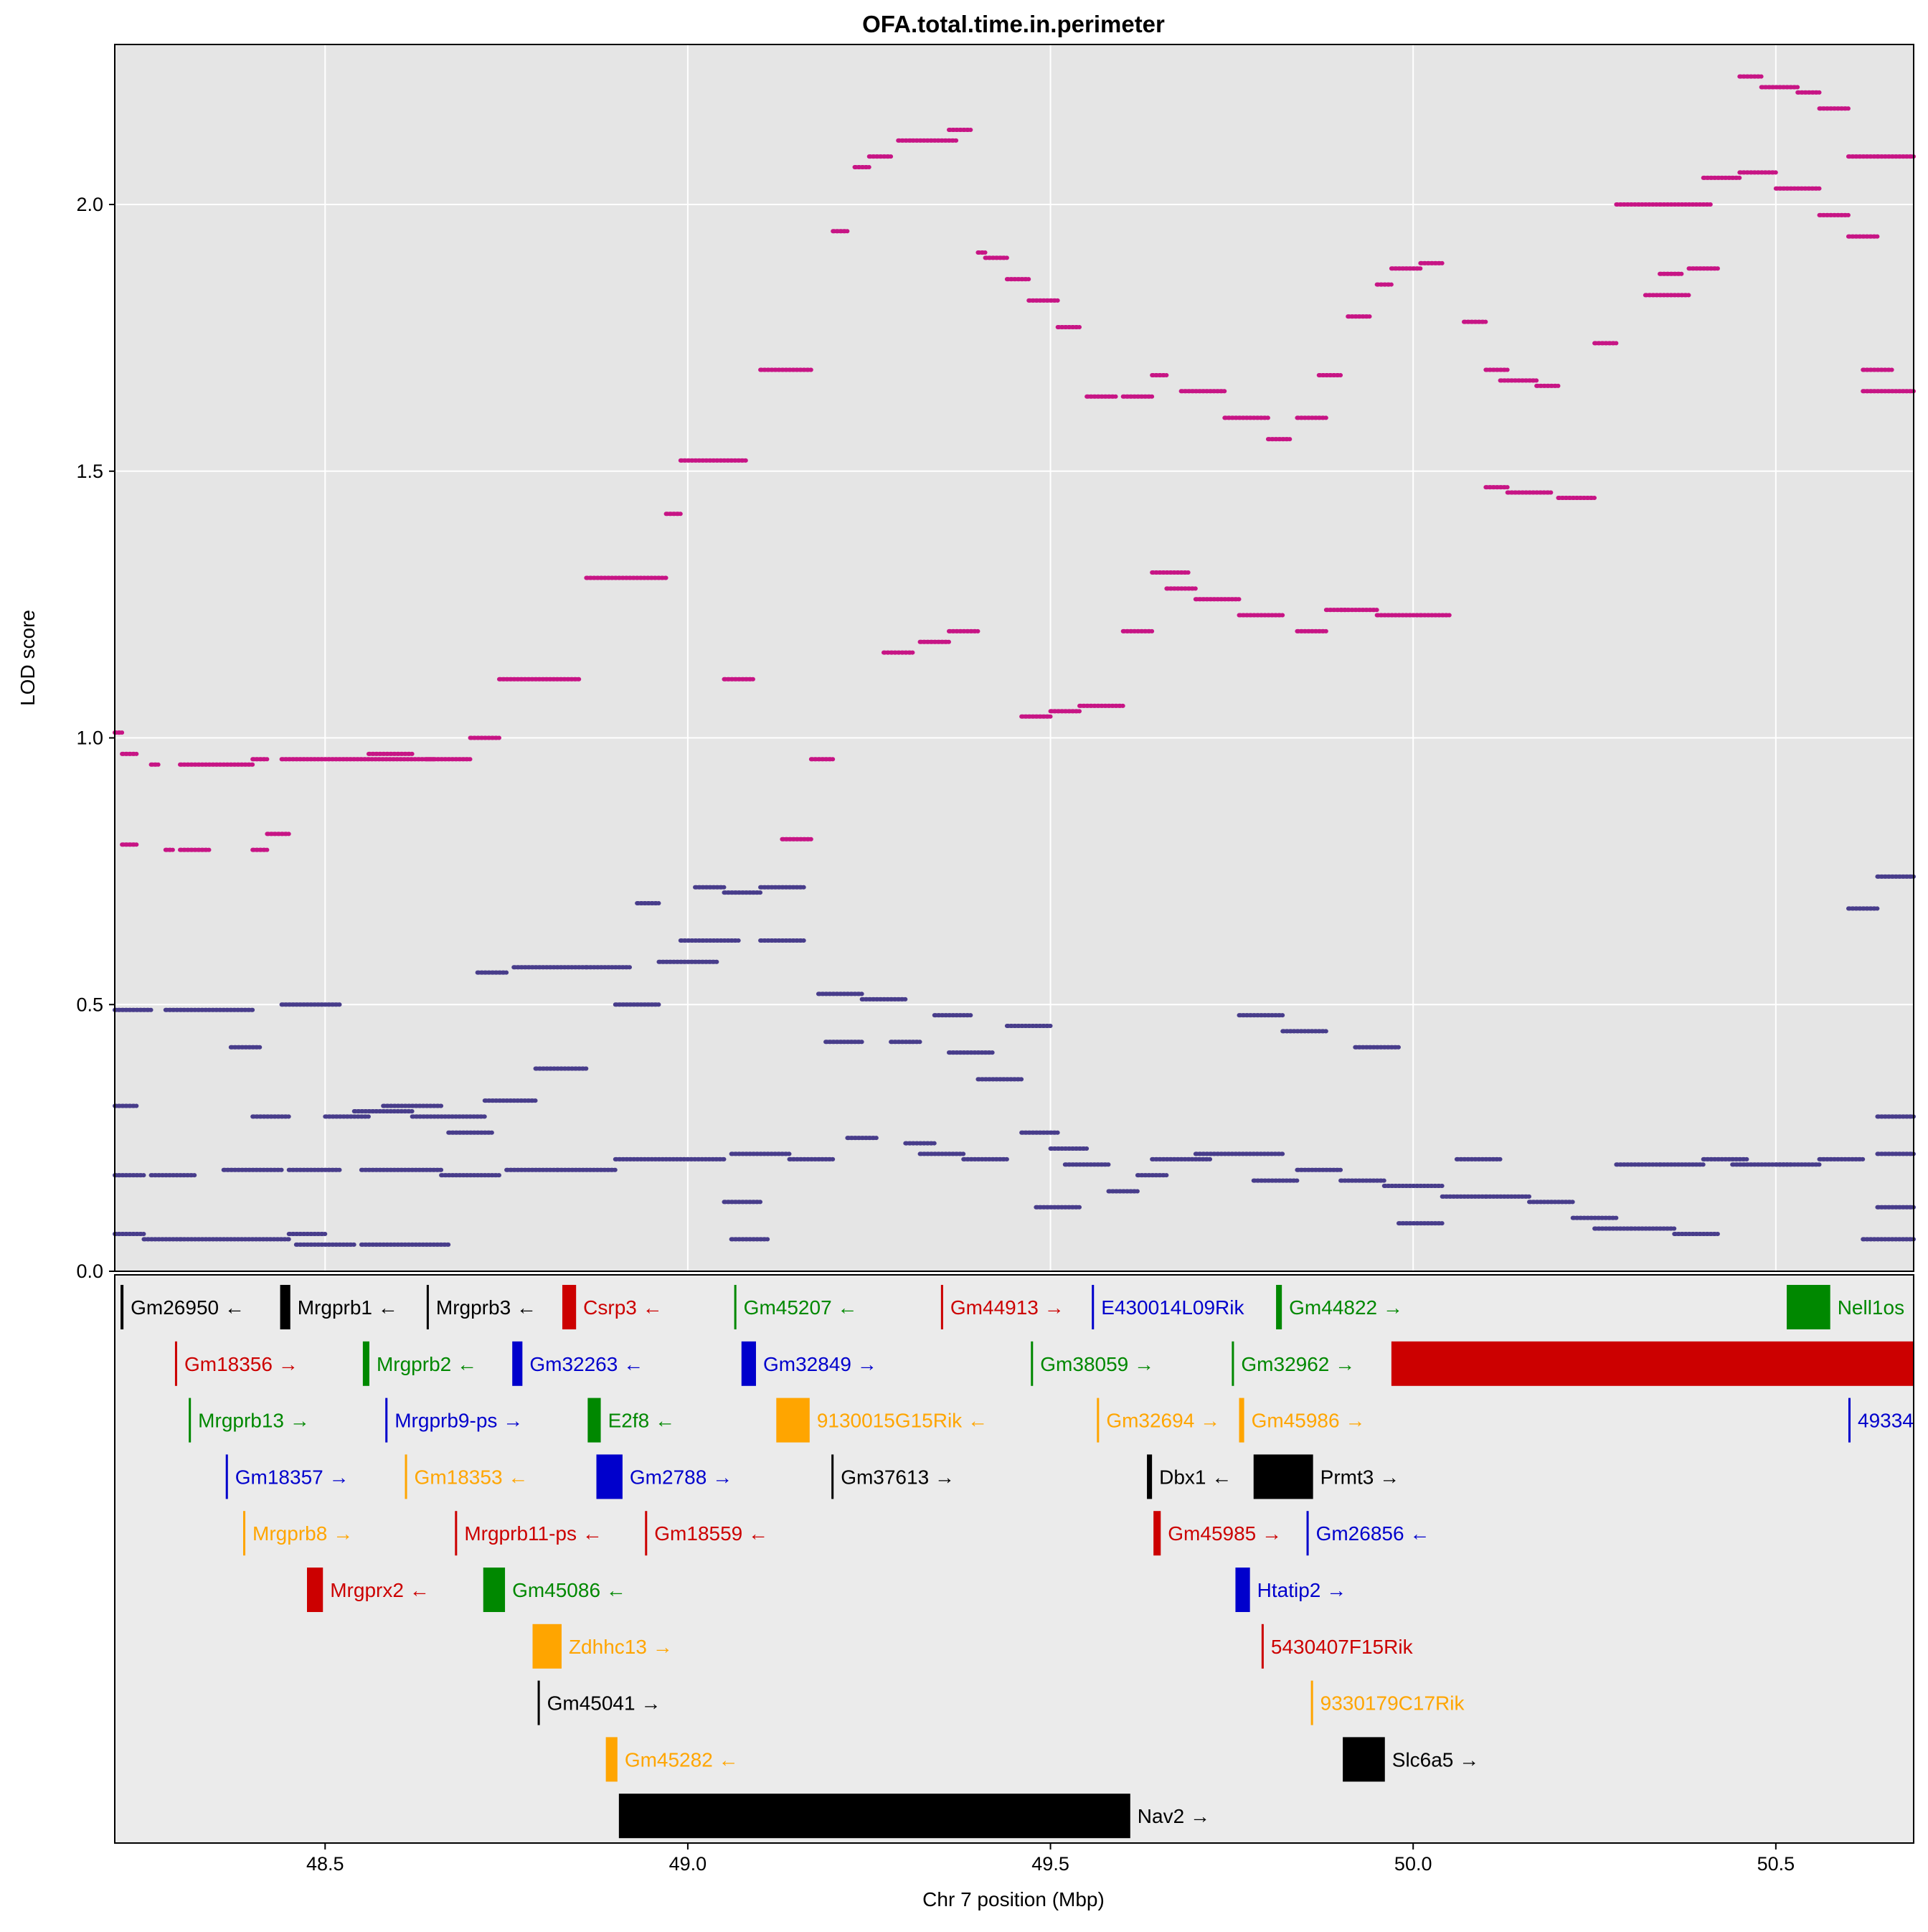 This screenshot has height=1932, width=1928. I want to click on x-tick-label: 48.5, so click(325, 1864).